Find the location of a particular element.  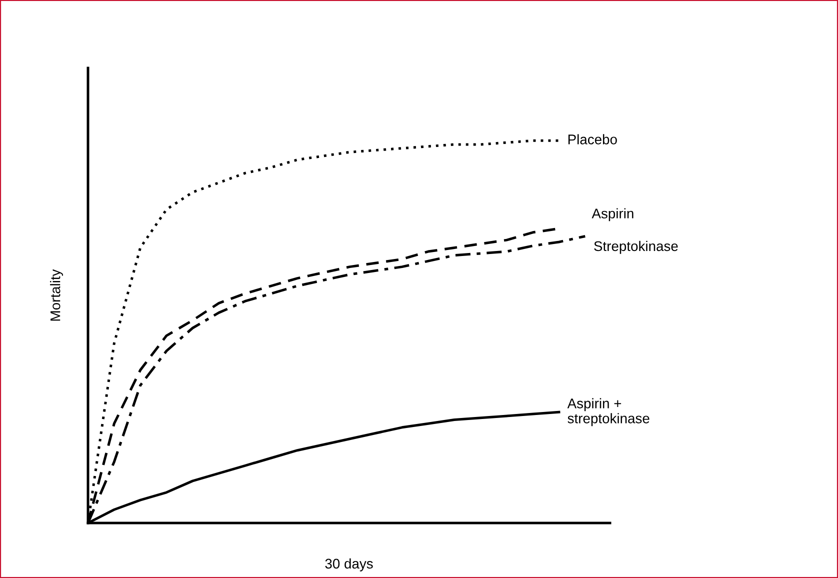

y-axis-title: Mortality is located at coordinates (56, 295).